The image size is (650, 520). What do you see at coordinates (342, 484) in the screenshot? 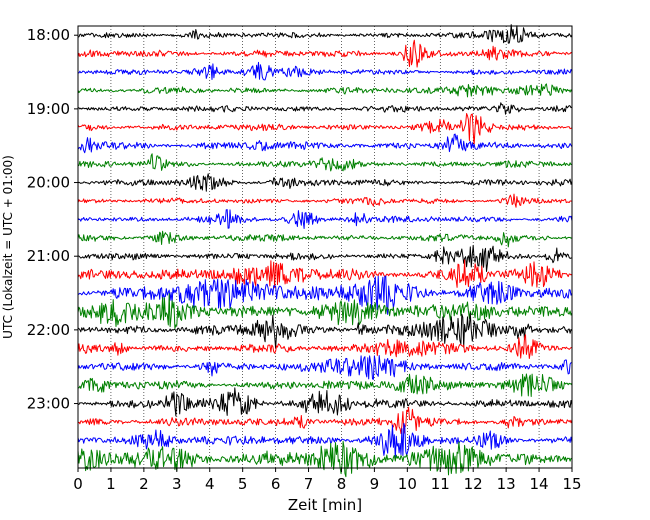
I see `x-tick-label: 8` at bounding box center [342, 484].